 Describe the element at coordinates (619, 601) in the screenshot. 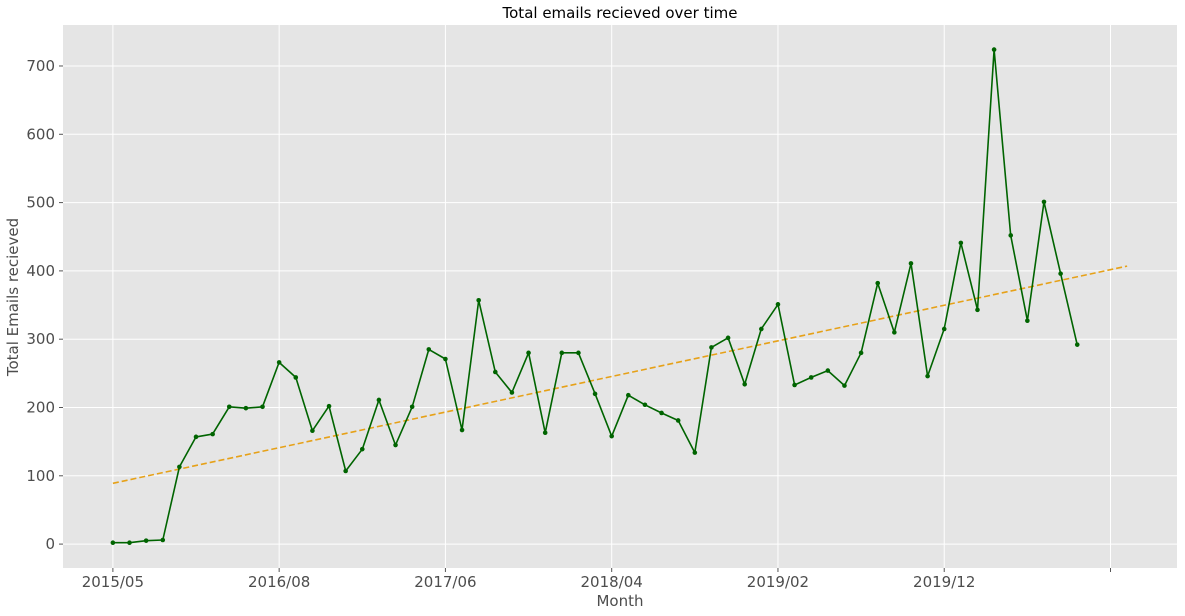

I see `x-axis-title: Month` at that location.